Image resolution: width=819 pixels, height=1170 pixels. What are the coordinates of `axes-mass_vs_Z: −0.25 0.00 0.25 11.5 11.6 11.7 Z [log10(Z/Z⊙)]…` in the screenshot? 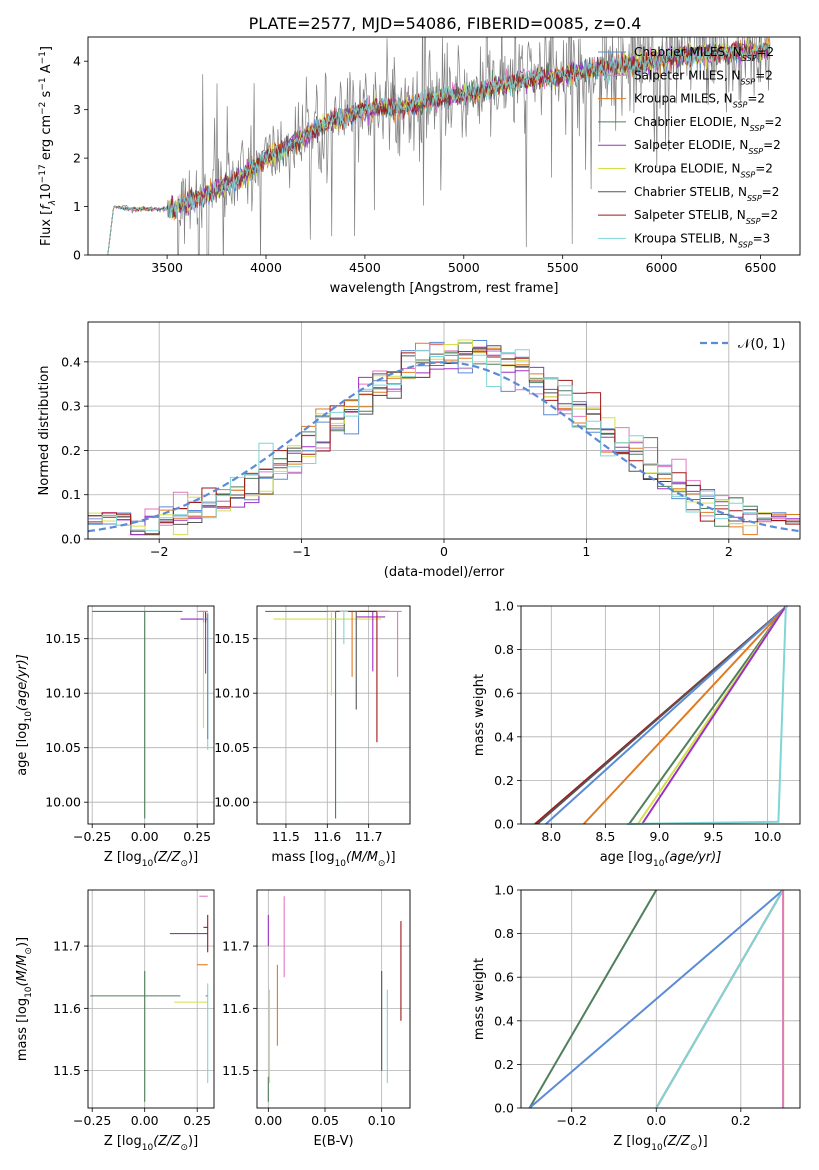 It's located at (115, 1021).